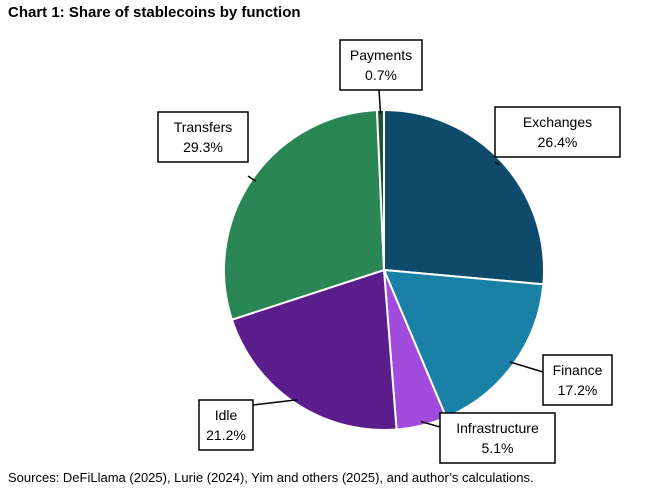 The image size is (646, 496). I want to click on leader-line-exchanges, so click(497, 163).